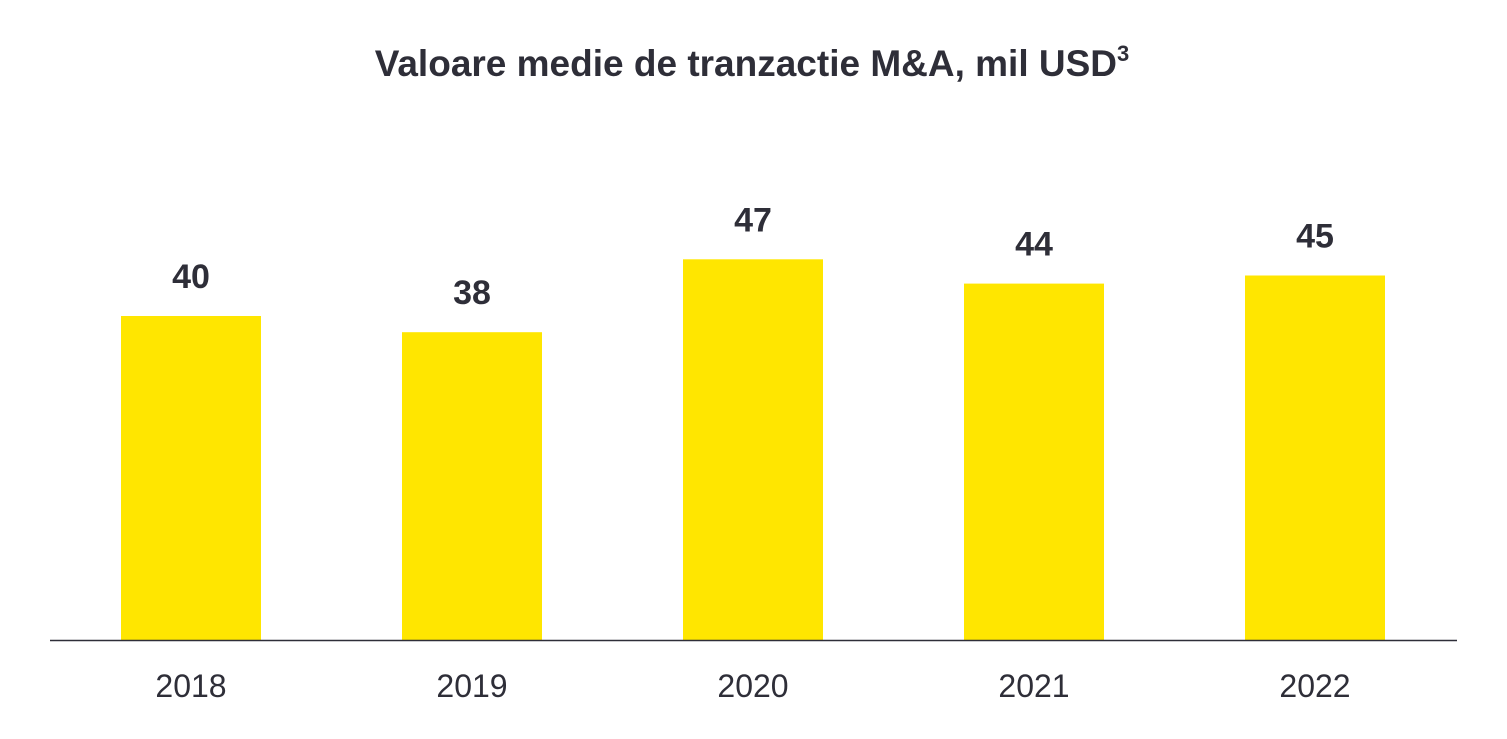 Image resolution: width=1507 pixels, height=739 pixels. What do you see at coordinates (1033, 686) in the screenshot?
I see `x-tick-label-2021: 2021` at bounding box center [1033, 686].